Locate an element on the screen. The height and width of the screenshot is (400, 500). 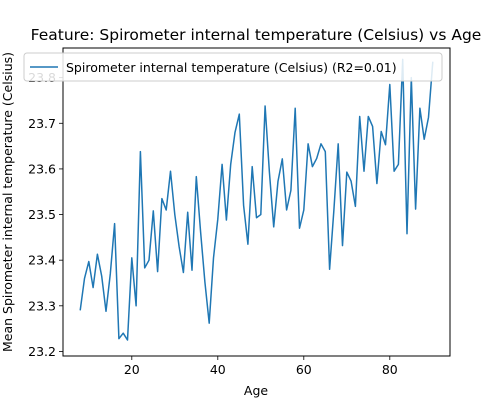
y-axis: 23.223.323.423.523.623.723.8 is located at coordinates (45, 214).